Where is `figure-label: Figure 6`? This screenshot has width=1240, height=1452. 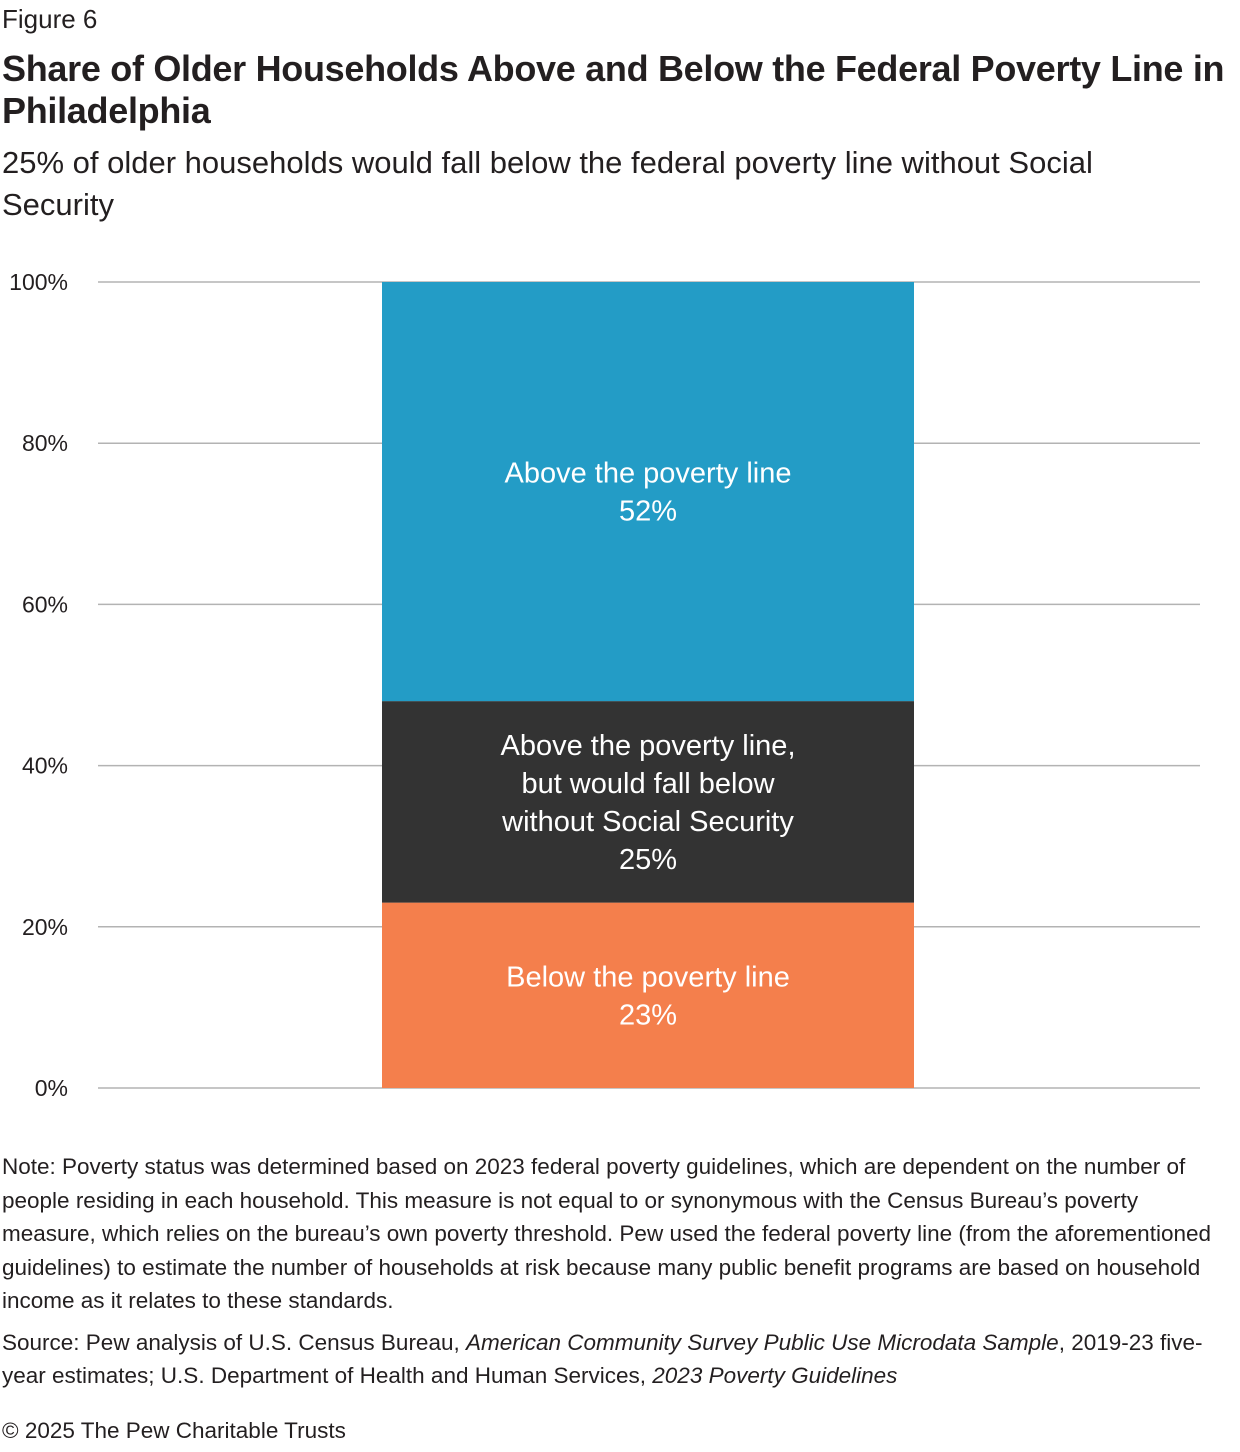 figure-label: Figure 6 is located at coordinates (50, 19).